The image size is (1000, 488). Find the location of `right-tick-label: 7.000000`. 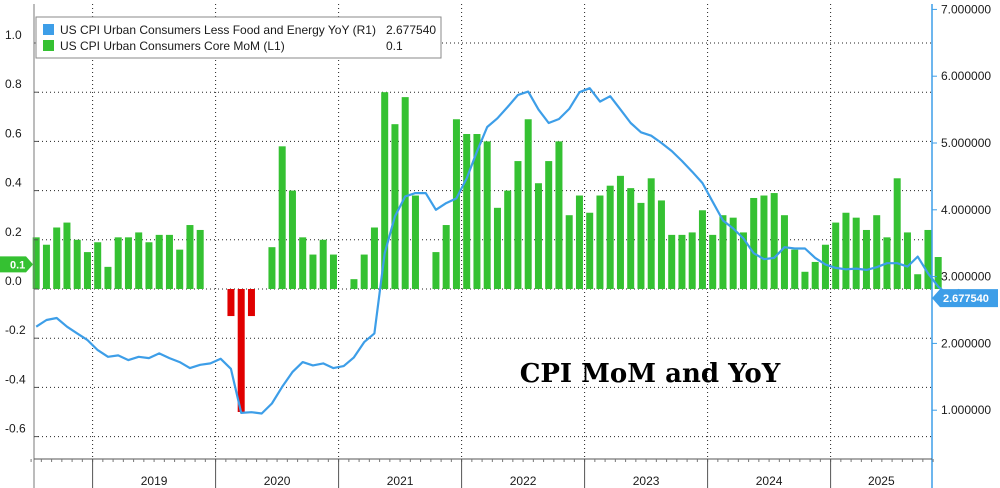

right-tick-label: 7.000000 is located at coordinates (966, 9).